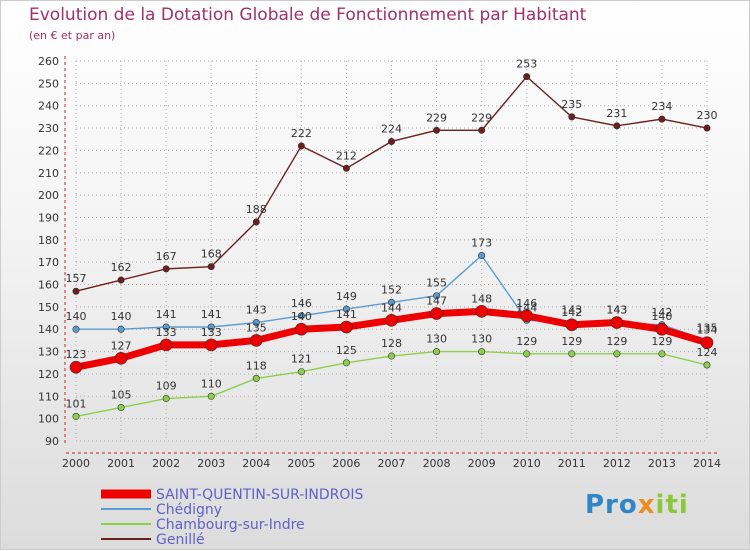 The width and height of the screenshot is (750, 551). Describe the element at coordinates (346, 463) in the screenshot. I see `x-tick-label: 2006` at that location.